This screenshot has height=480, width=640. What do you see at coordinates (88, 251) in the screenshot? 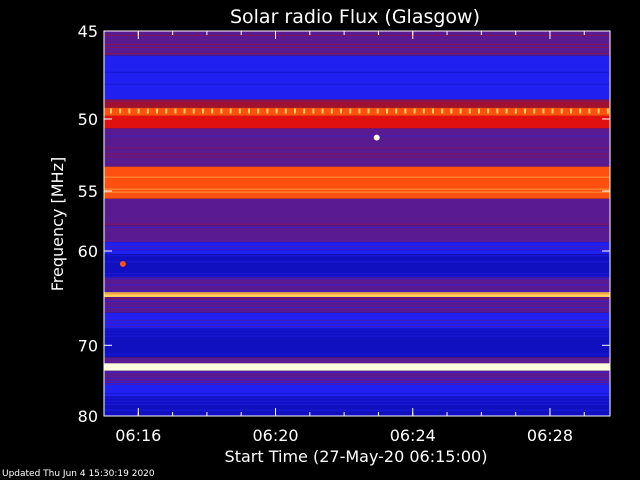
I see `y-tick-label: 60` at bounding box center [88, 251].